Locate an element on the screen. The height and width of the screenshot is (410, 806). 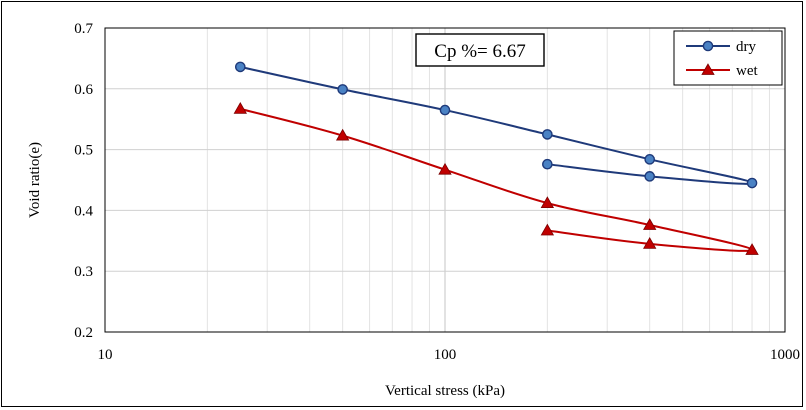
legend-box is located at coordinates (728, 58).